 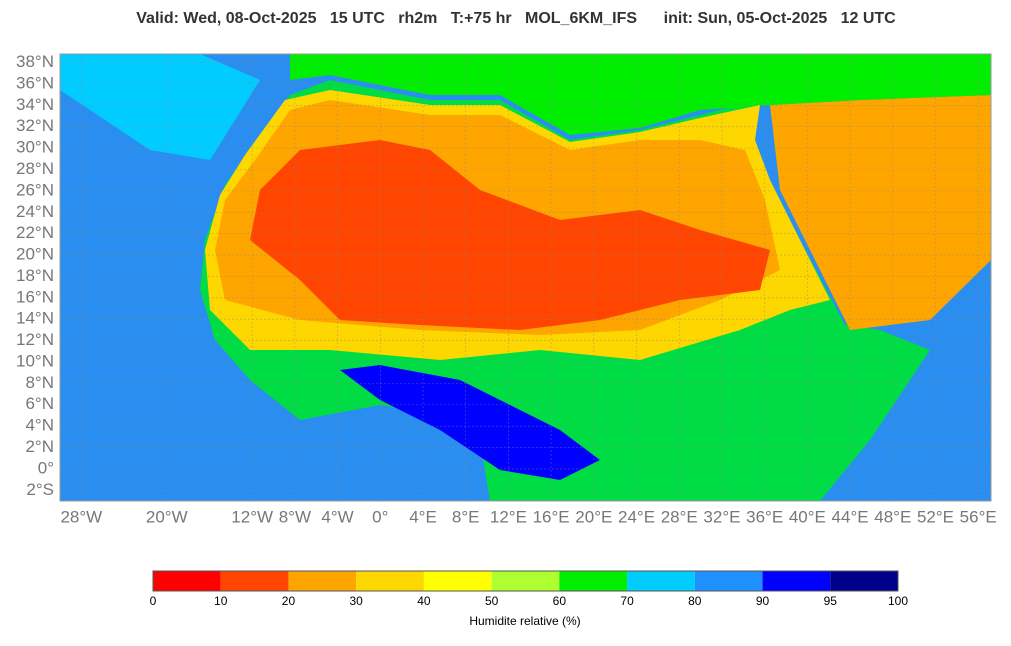 What do you see at coordinates (35, 275) in the screenshot?
I see `lat-label: 18°N` at bounding box center [35, 275].